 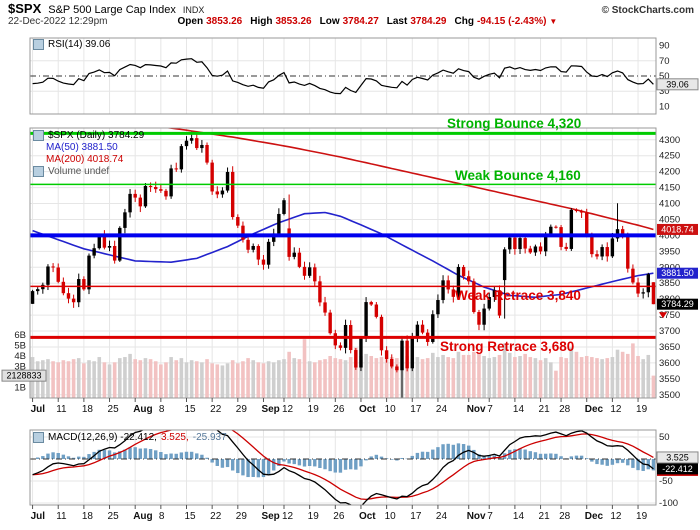 I want to click on svg-text: 6B, so click(x=20, y=335).